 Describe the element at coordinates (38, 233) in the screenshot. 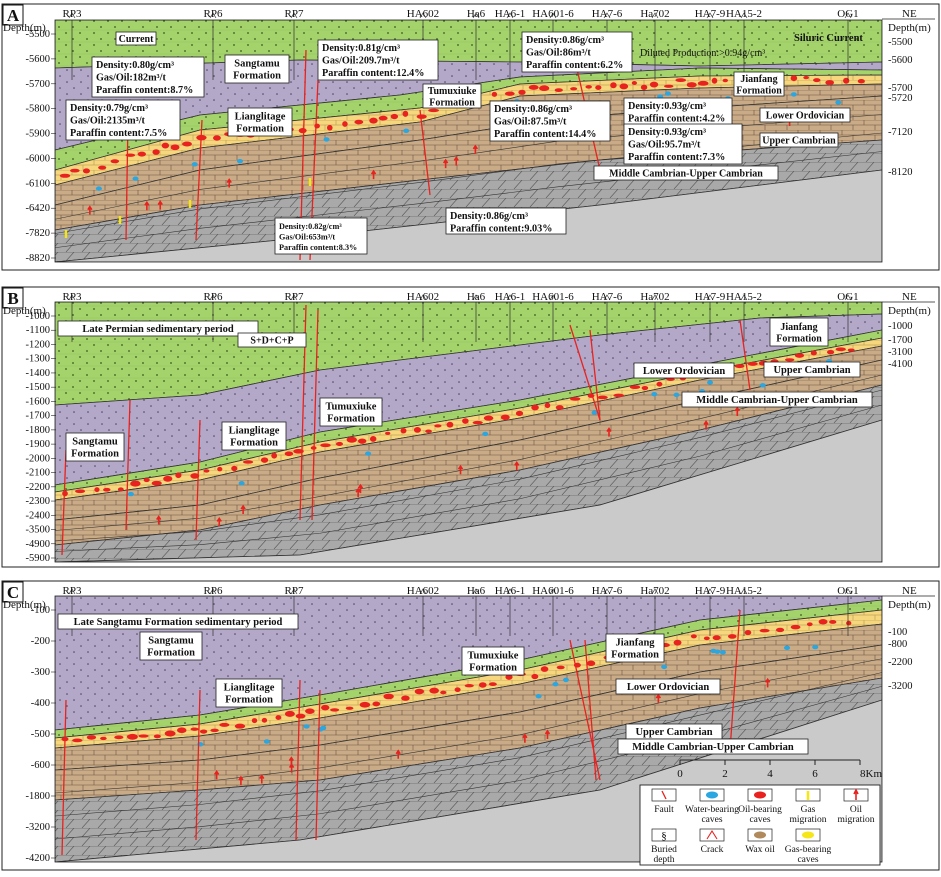

I see `depth-tick-left: -7820` at that location.